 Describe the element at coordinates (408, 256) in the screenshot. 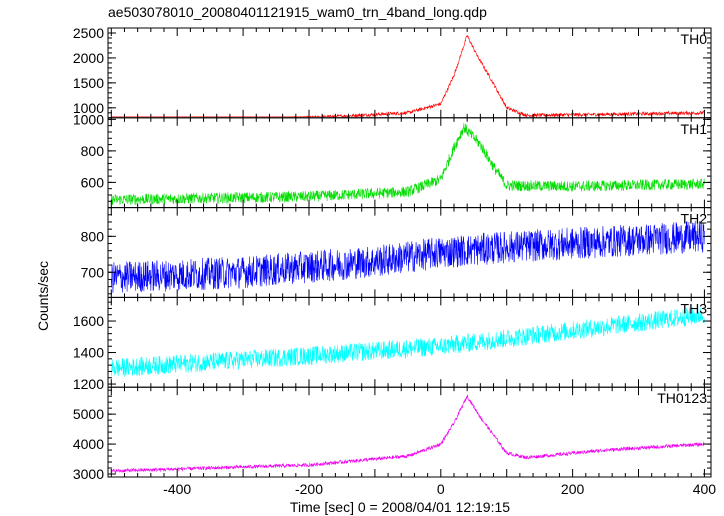

I see `series-line-th2` at that location.